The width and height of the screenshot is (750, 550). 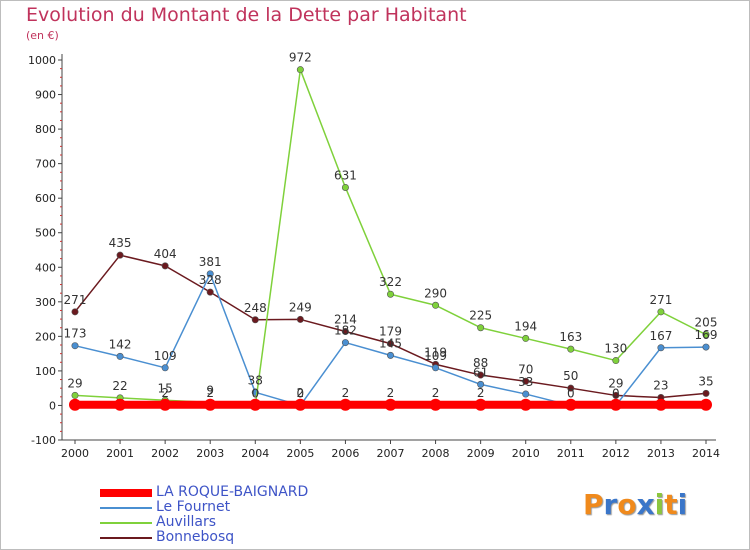 What do you see at coordinates (42, 35) in the screenshot?
I see `chart-subtitle: (en €)` at bounding box center [42, 35].